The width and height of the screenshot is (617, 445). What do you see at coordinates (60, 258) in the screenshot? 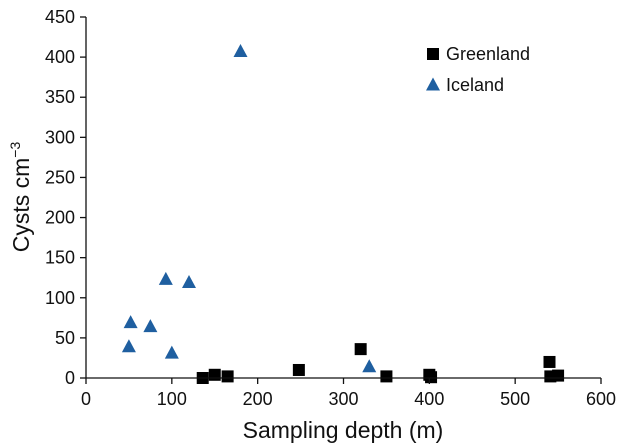
I see `y-tick-label: 150` at bounding box center [60, 258].